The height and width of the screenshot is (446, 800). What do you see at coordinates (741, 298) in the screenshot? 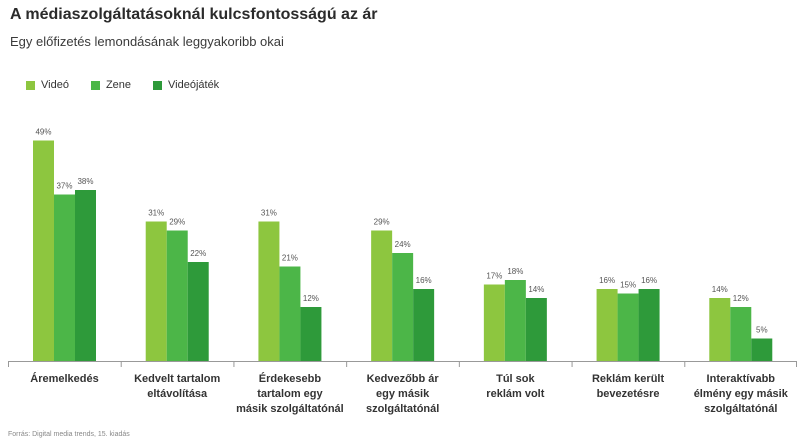
I see `data-label-zene: 12%` at bounding box center [741, 298].